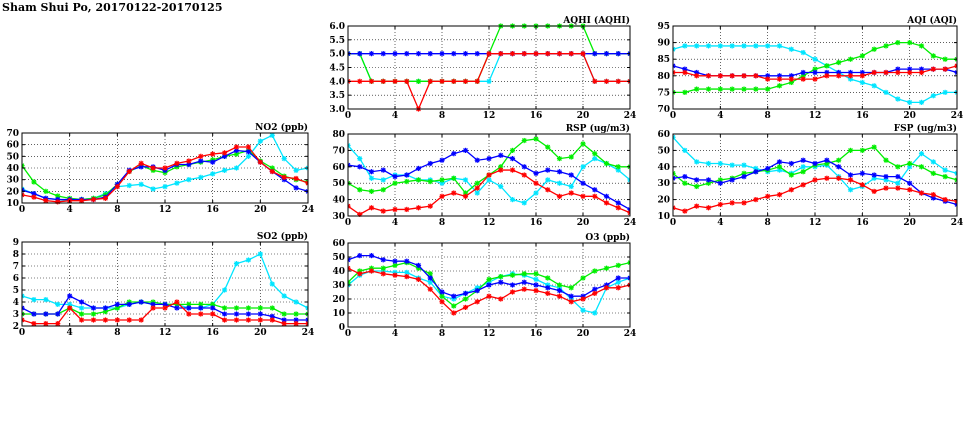 The image size is (975, 447). What do you see at coordinates (663, 44) in the screenshot?
I see `y-tick-label: 90` at bounding box center [663, 44].